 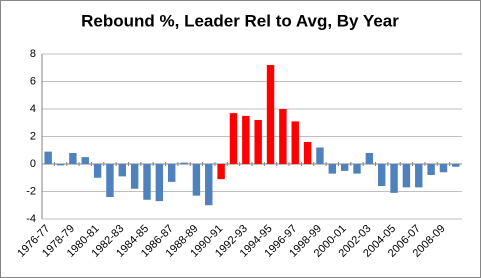 I want to click on y-tick-label: 4, so click(x=33, y=109).